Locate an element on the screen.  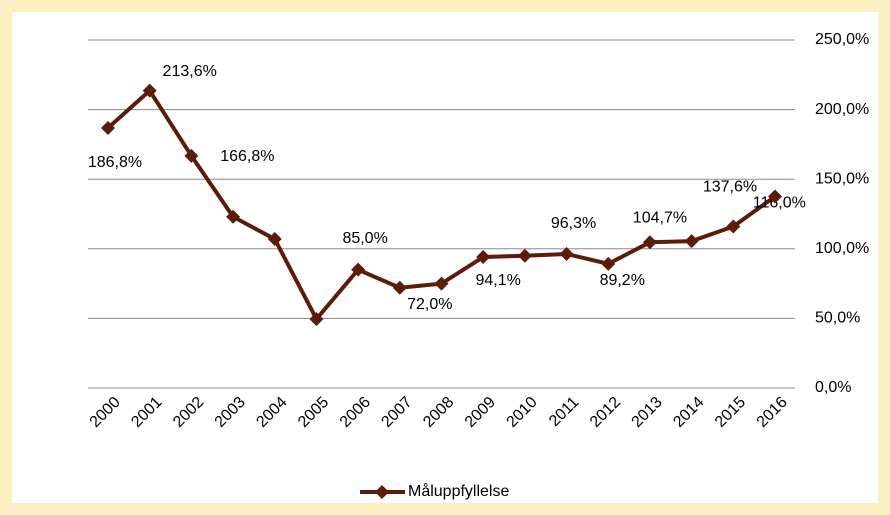
y-tick-label: 150,0% is located at coordinates (842, 178).